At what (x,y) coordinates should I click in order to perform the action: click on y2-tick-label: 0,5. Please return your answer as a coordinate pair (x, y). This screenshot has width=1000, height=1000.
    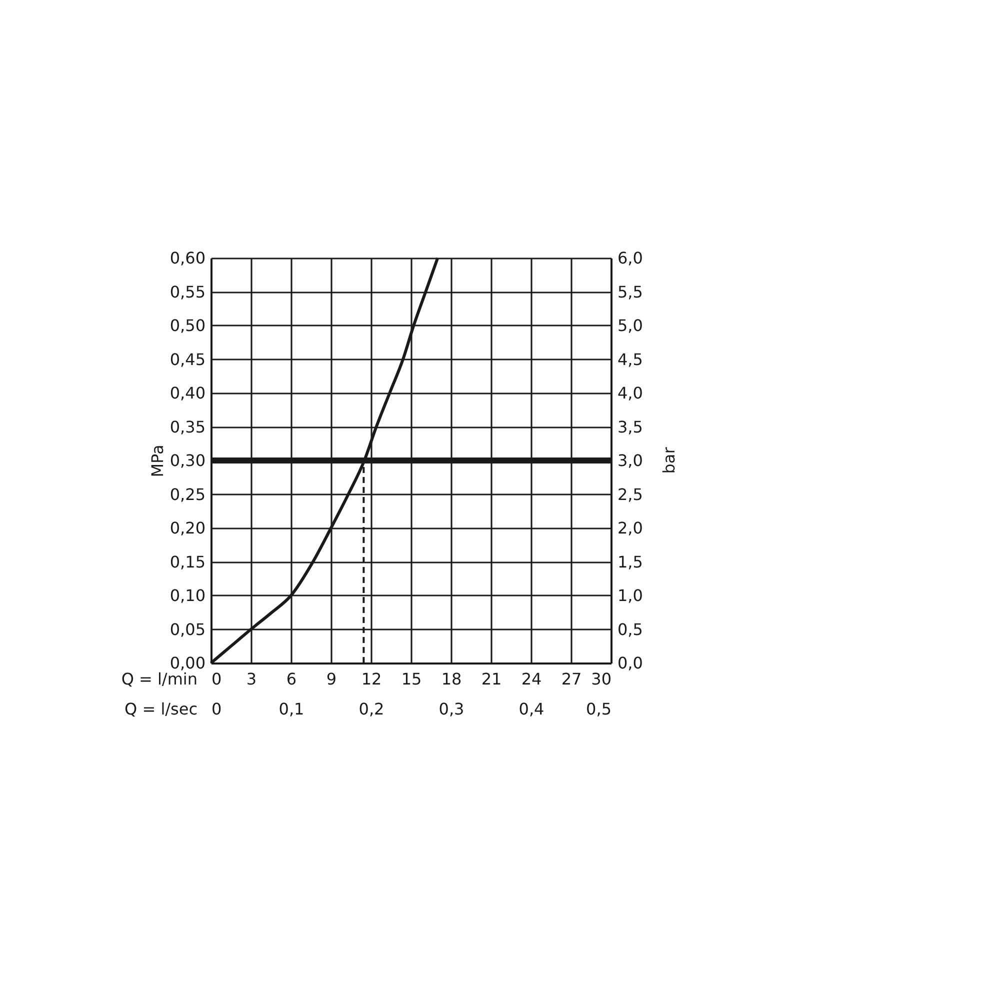
    Looking at the image, I should click on (630, 629).